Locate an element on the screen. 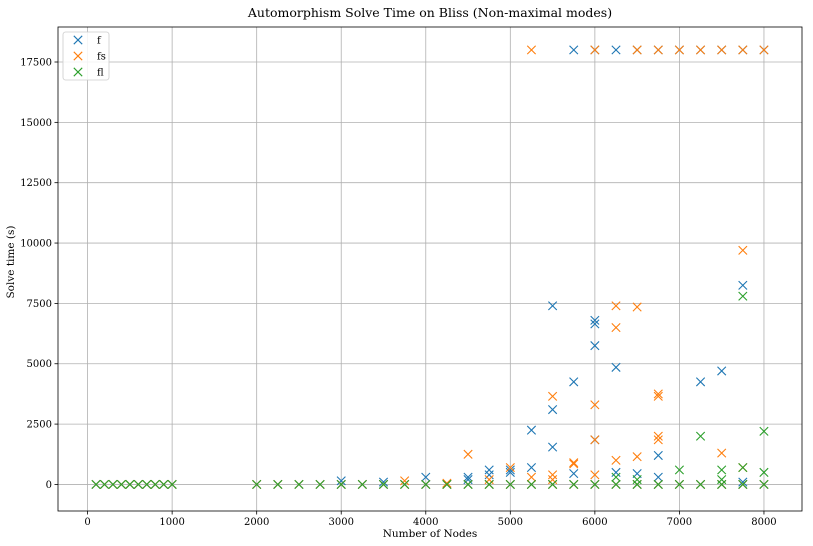  x-tick-label: 5000 is located at coordinates (510, 522).